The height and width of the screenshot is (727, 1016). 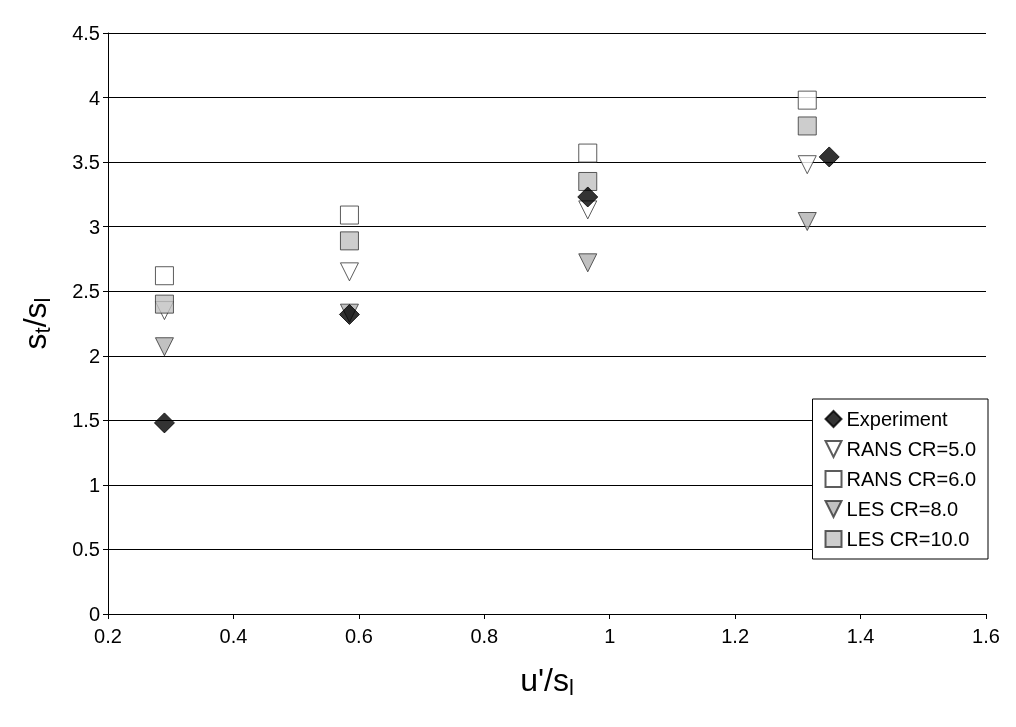 What do you see at coordinates (484, 636) in the screenshot?
I see `x-tick-label: 0.8` at bounding box center [484, 636].